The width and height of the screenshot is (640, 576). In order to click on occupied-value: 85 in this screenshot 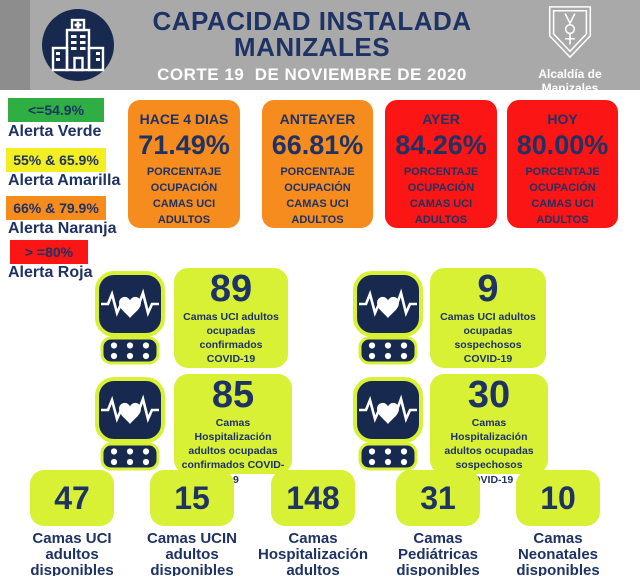, I will do `click(233, 395)`.